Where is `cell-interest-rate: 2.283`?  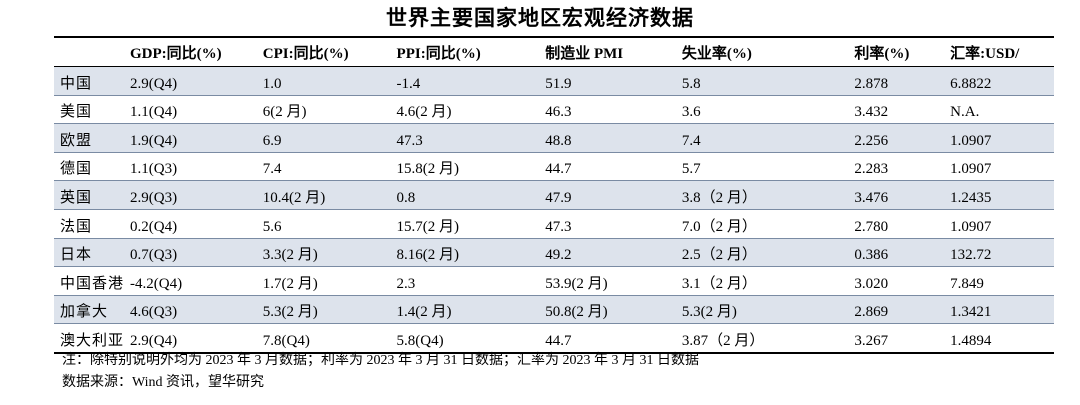 cell-interest-rate: 2.283 is located at coordinates (896, 167).